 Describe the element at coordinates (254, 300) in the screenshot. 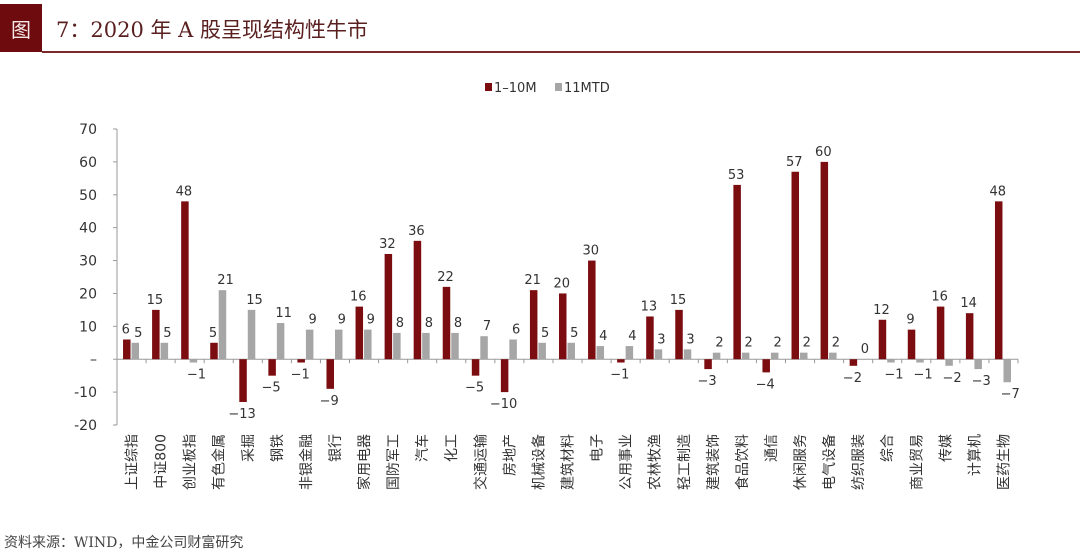

I see `data-label: 15` at that location.